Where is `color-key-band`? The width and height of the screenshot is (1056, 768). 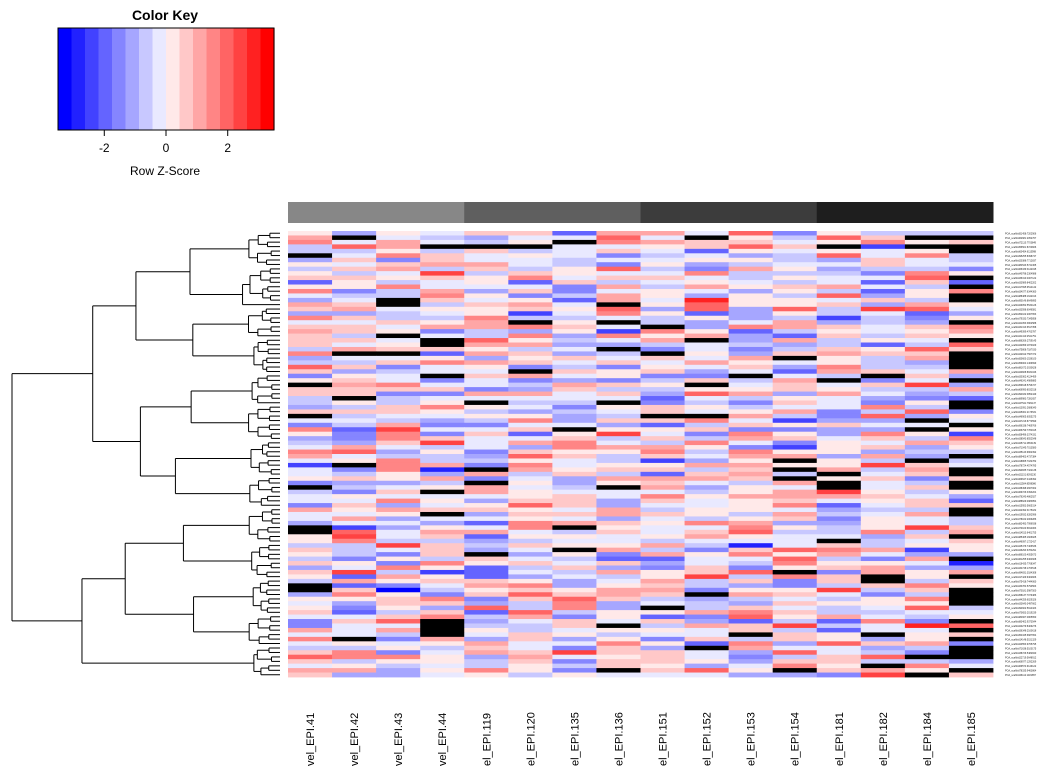 color-key-band is located at coordinates (105, 79).